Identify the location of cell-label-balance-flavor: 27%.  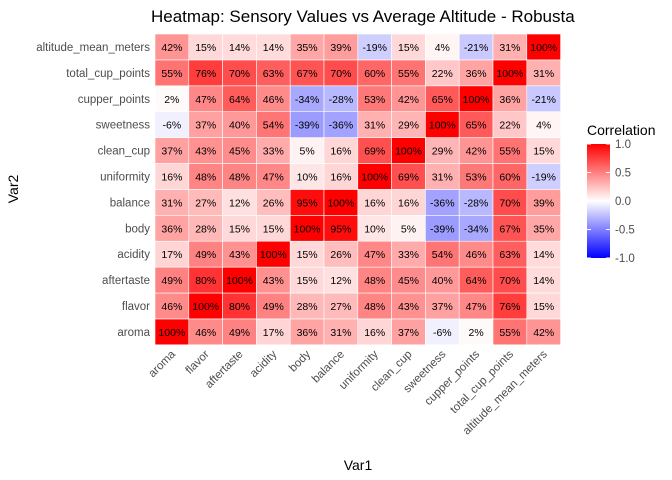
(205, 203).